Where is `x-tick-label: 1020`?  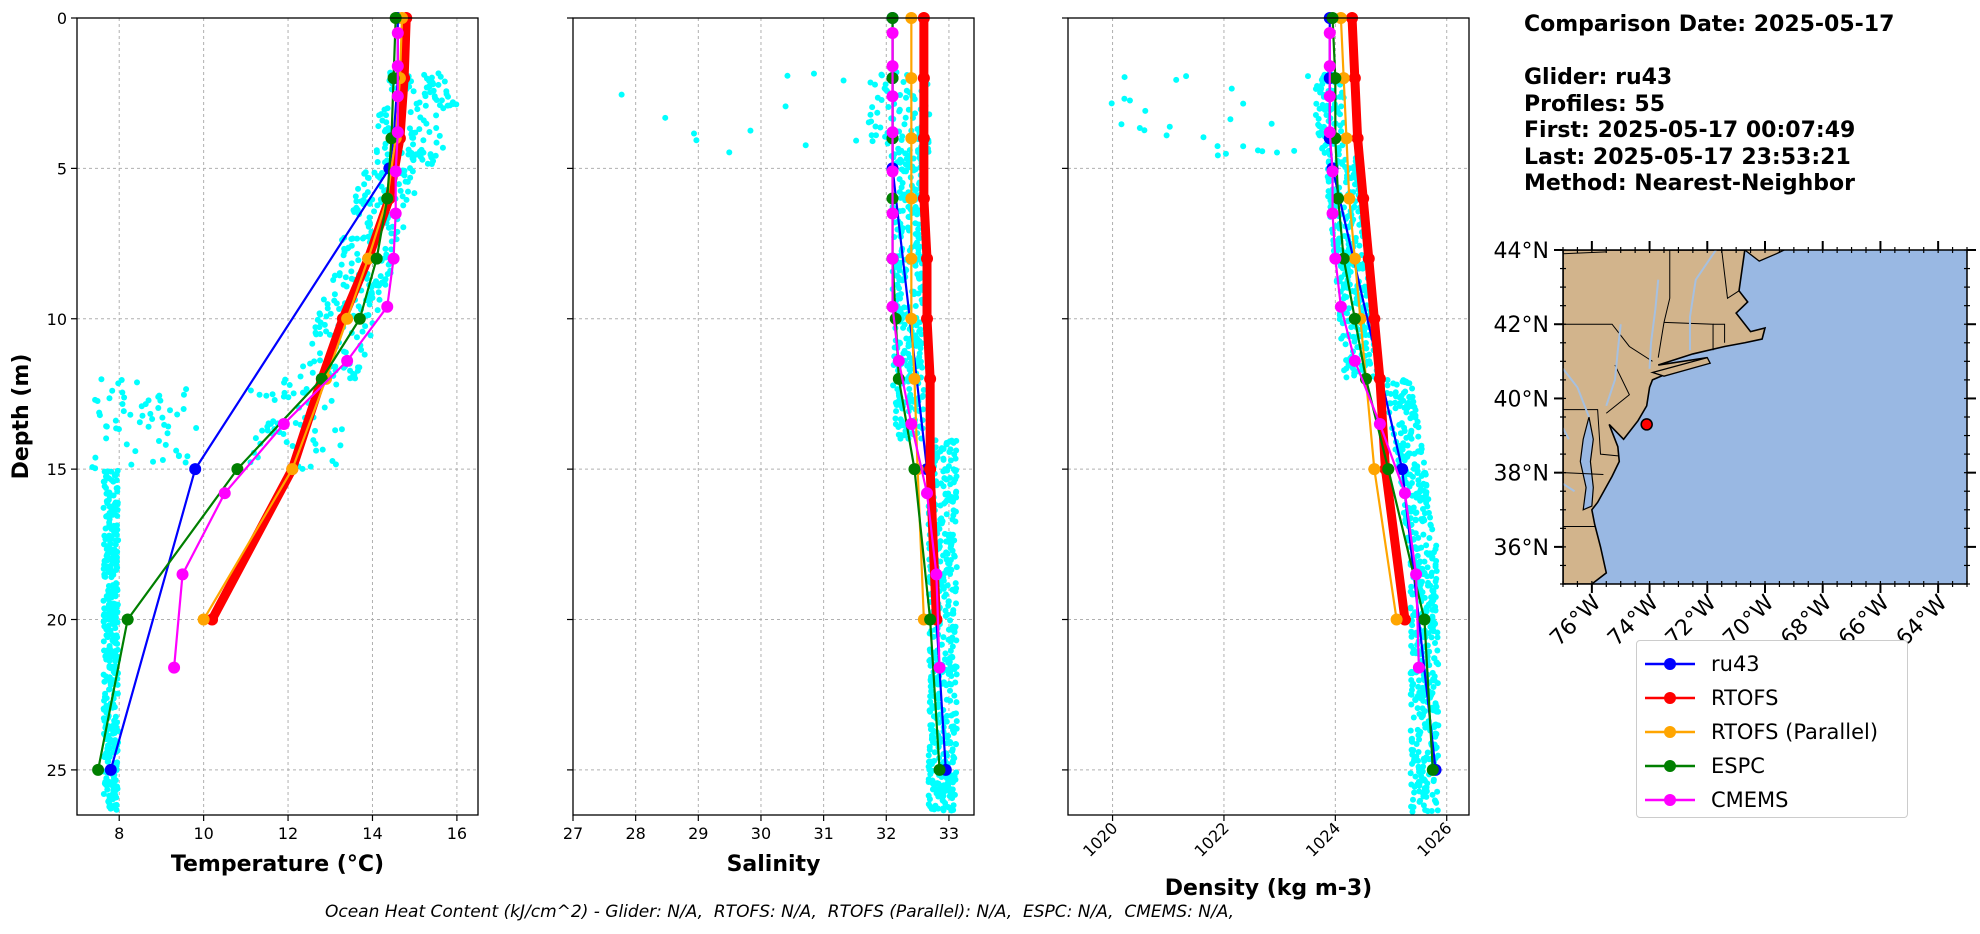 x-tick-label: 1020 is located at coordinates (1100, 839).